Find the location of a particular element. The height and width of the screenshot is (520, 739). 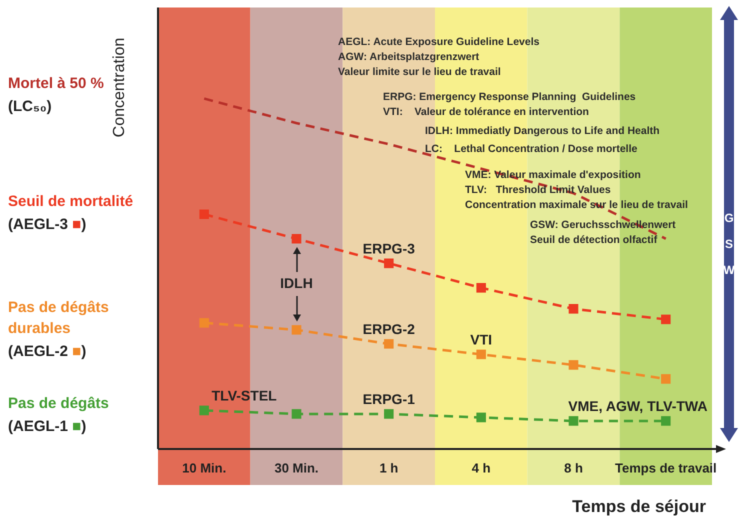

annotation: ERPG-1 is located at coordinates (389, 398).